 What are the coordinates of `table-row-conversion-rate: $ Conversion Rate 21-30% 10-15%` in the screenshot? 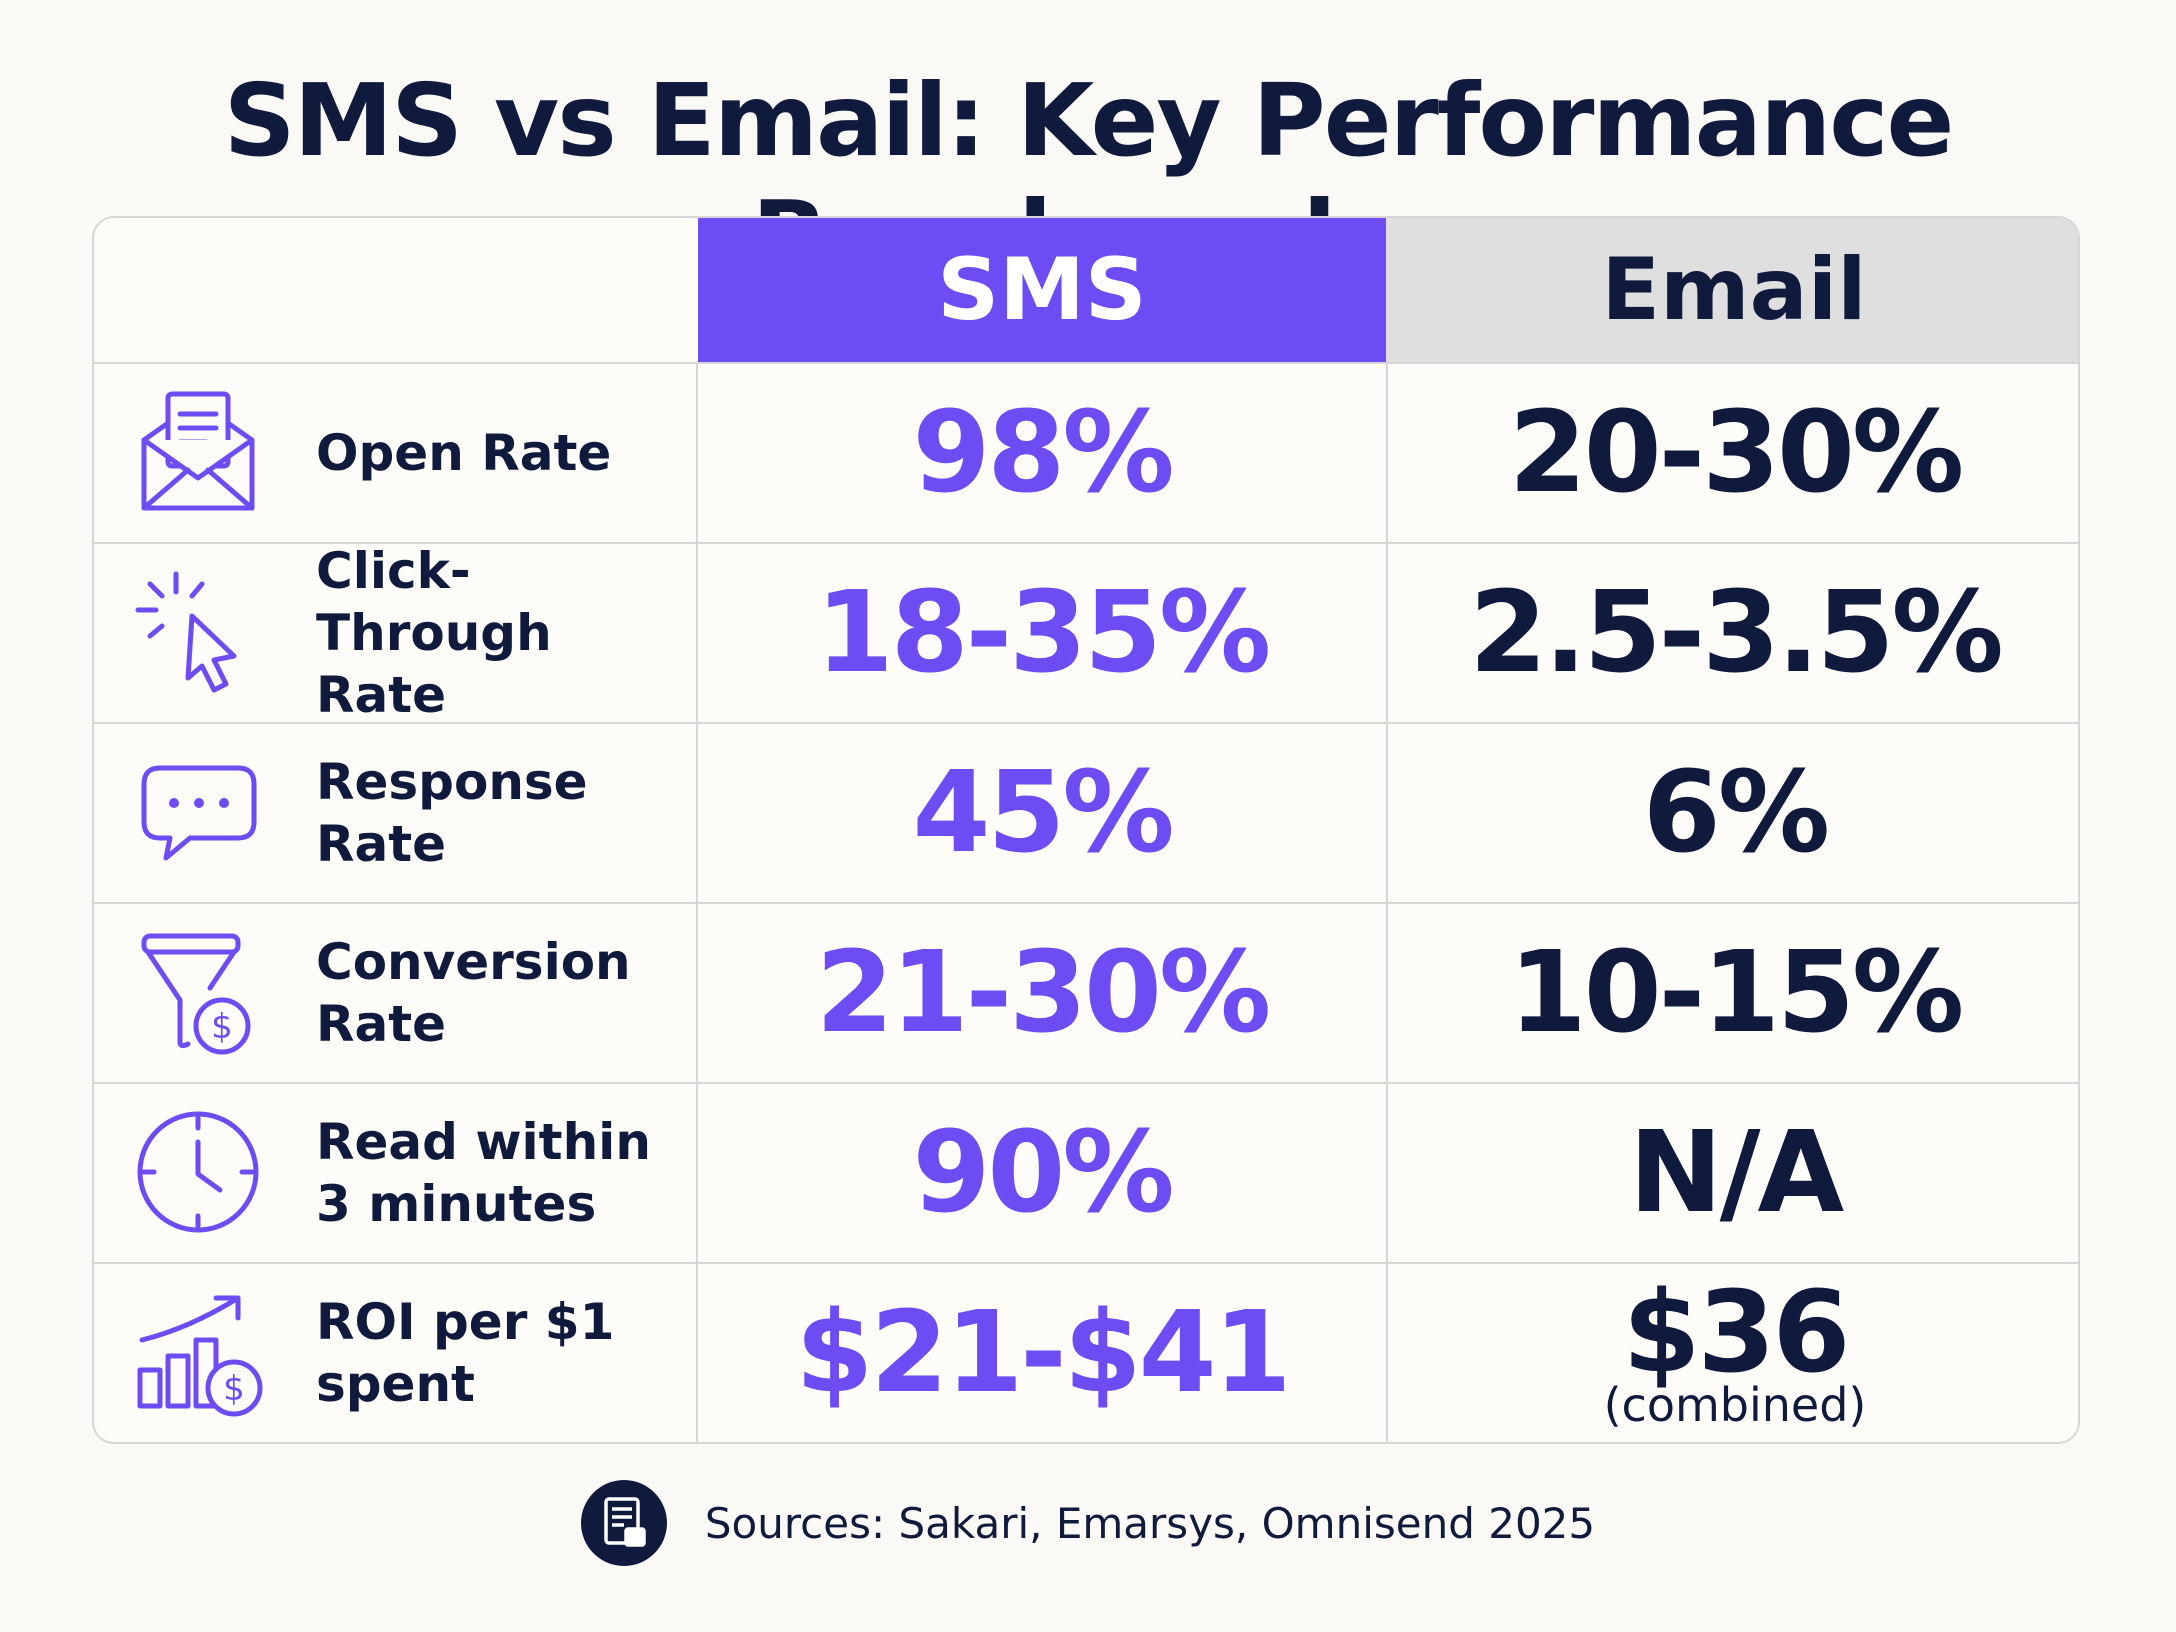 It's located at (1086, 992).